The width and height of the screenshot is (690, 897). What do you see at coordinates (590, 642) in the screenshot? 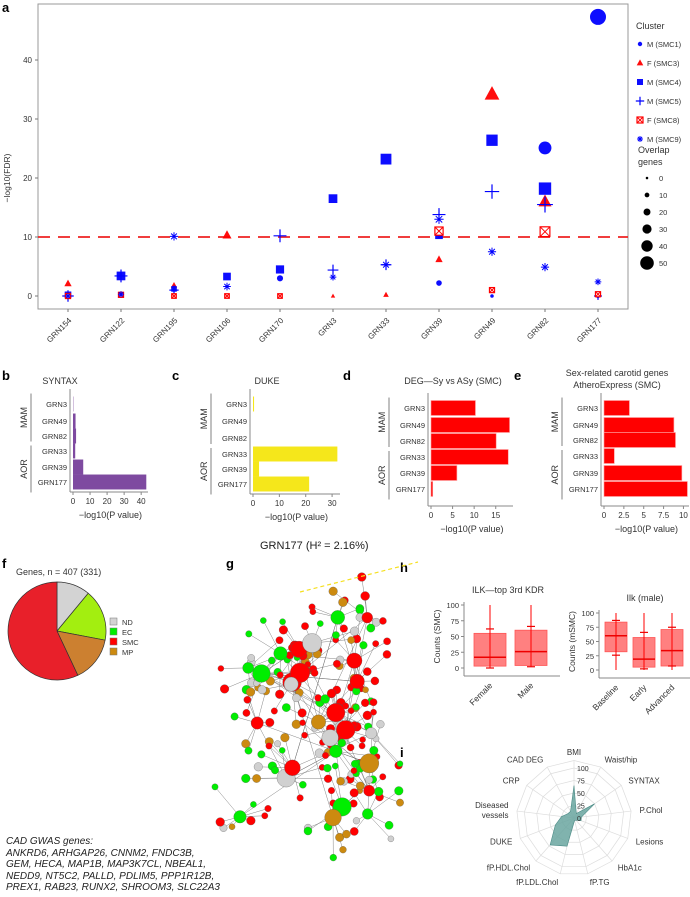
I see `y-tick-label: 50` at bounding box center [590, 642].